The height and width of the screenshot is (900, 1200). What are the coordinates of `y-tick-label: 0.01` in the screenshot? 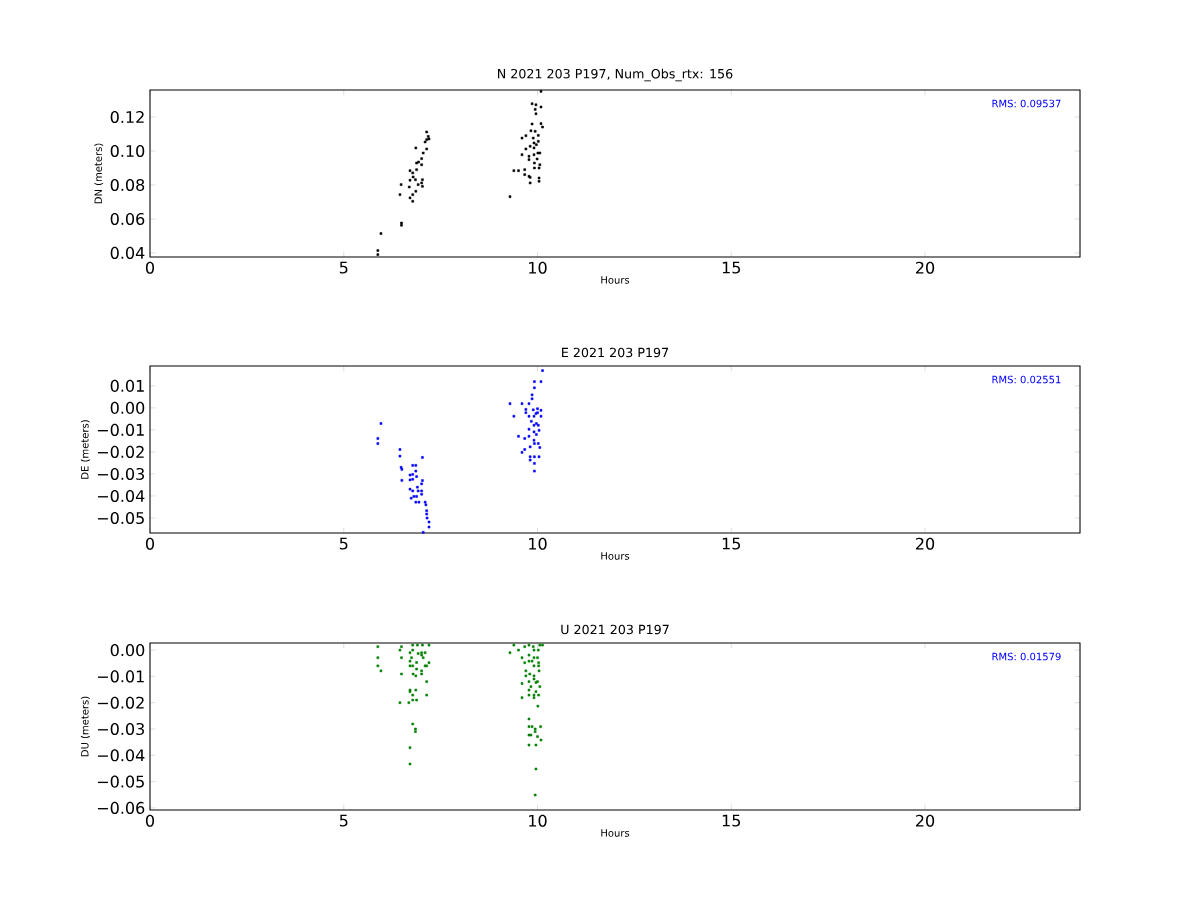 It's located at (127, 385).